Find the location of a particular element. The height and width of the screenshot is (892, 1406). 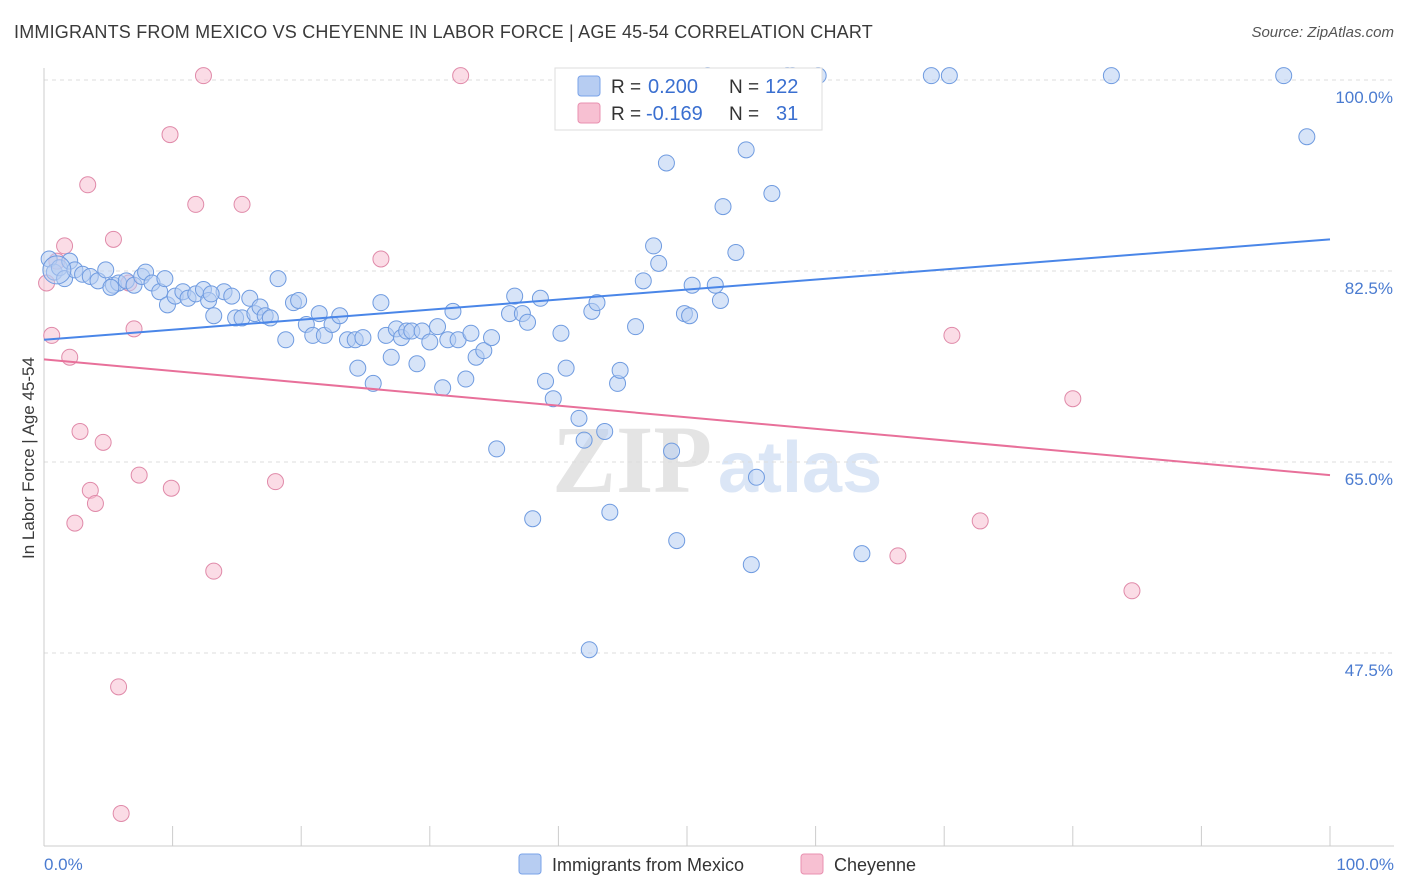

legend-pink-r-value: -0.169 is located at coordinates (674, 114).